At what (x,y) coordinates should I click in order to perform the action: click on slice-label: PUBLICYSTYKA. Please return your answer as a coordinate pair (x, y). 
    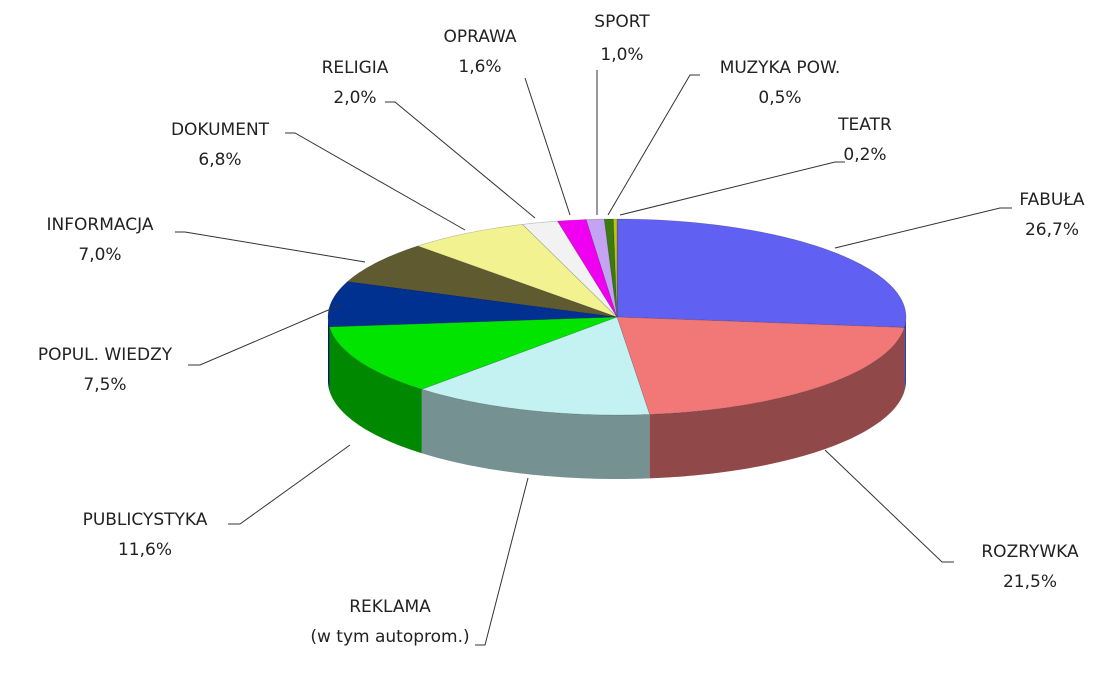
    Looking at the image, I should click on (145, 520).